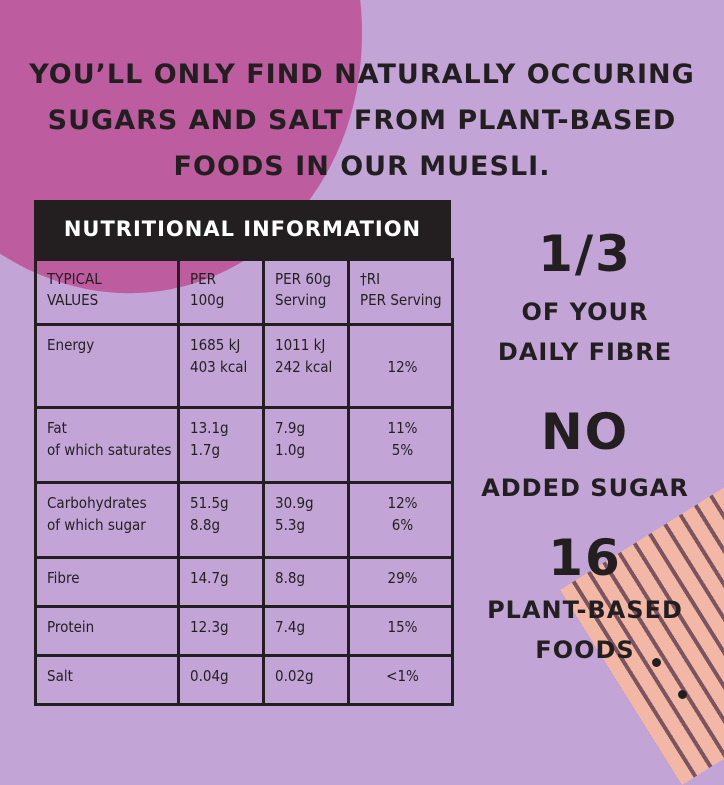  What do you see at coordinates (585, 432) in the screenshot?
I see `sugar-headline: NO` at bounding box center [585, 432].